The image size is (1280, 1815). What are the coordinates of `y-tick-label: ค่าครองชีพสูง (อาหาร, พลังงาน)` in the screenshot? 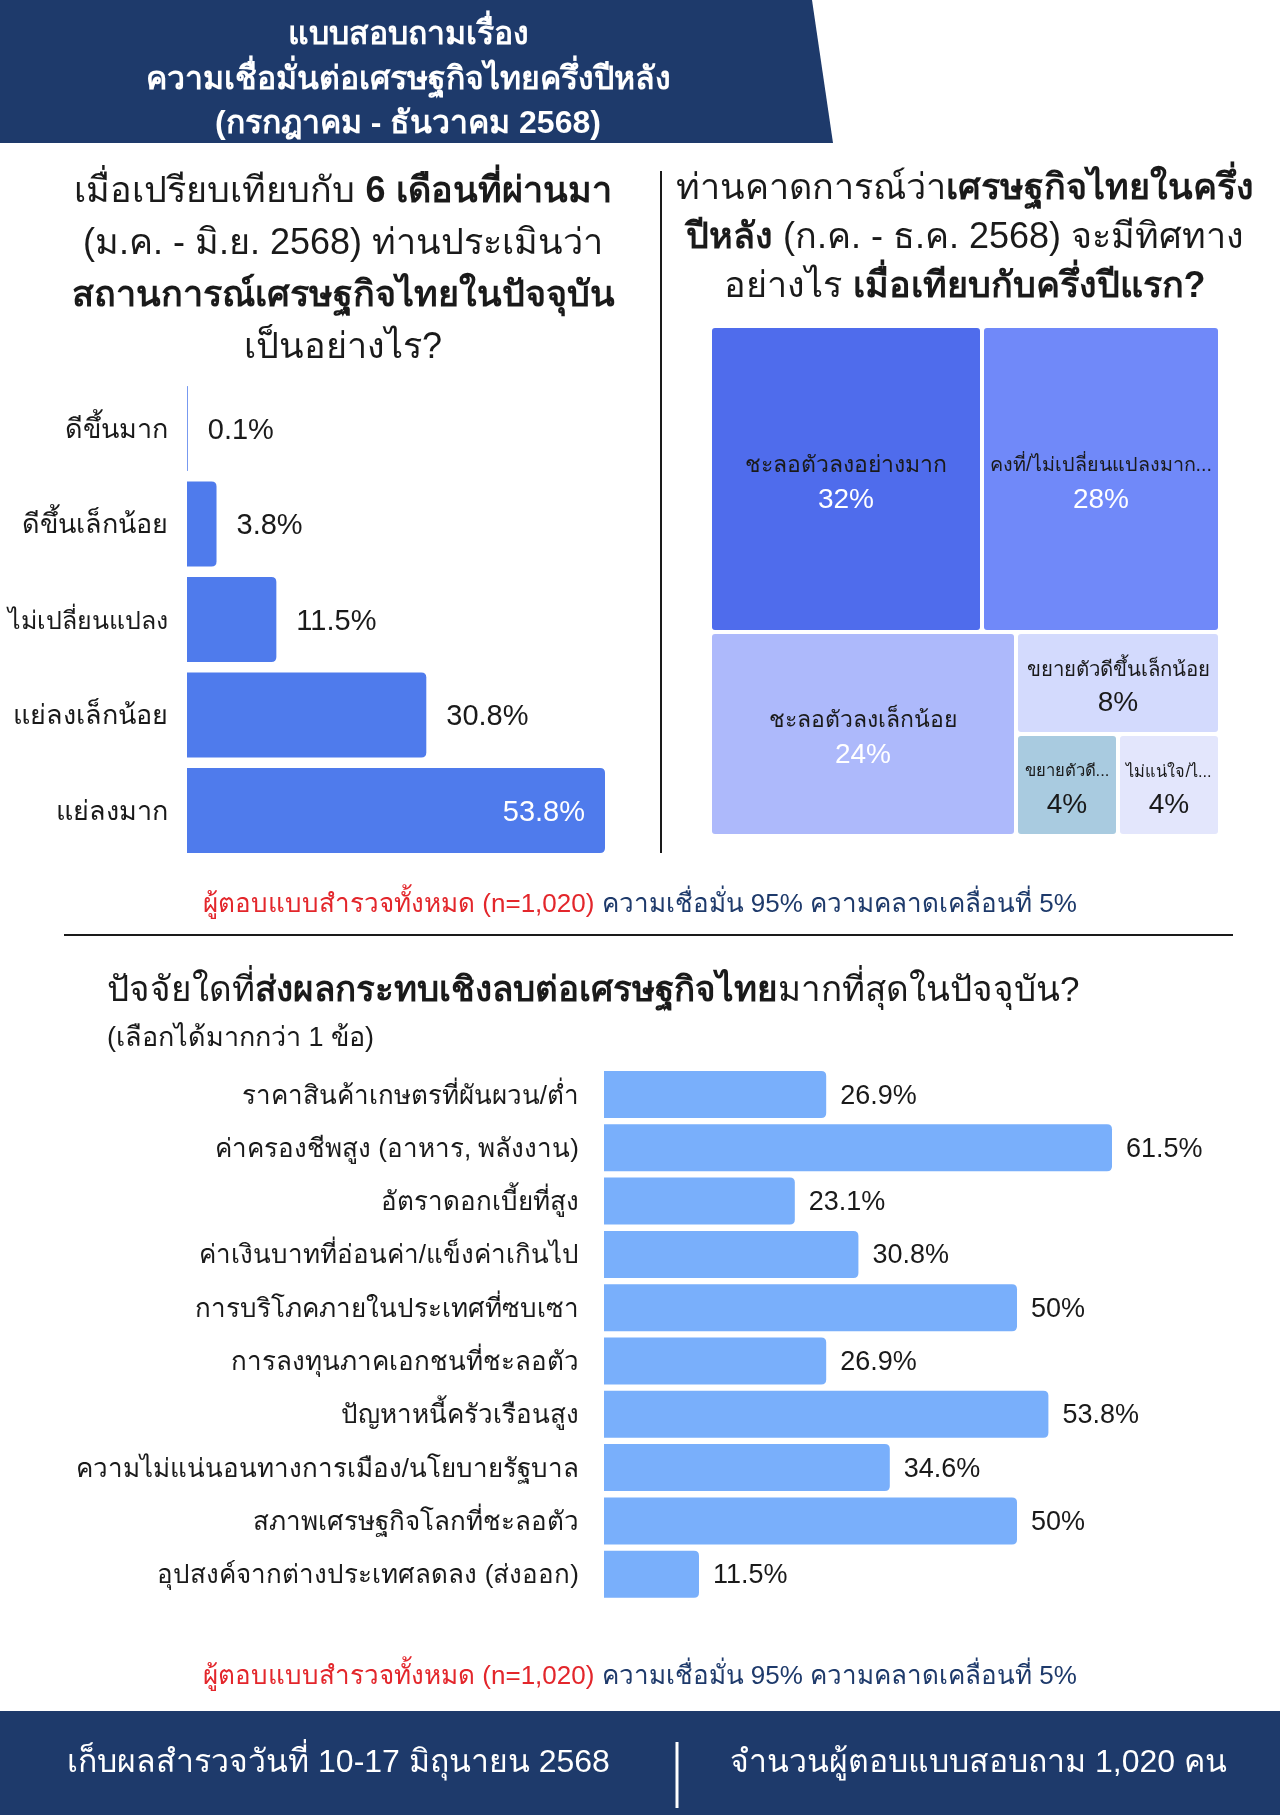 It's located at (397, 1148).